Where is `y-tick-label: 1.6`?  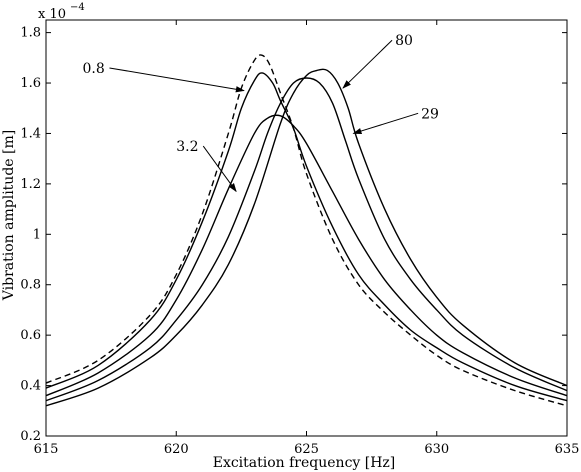 y-tick-label: 1.6 is located at coordinates (30, 83).